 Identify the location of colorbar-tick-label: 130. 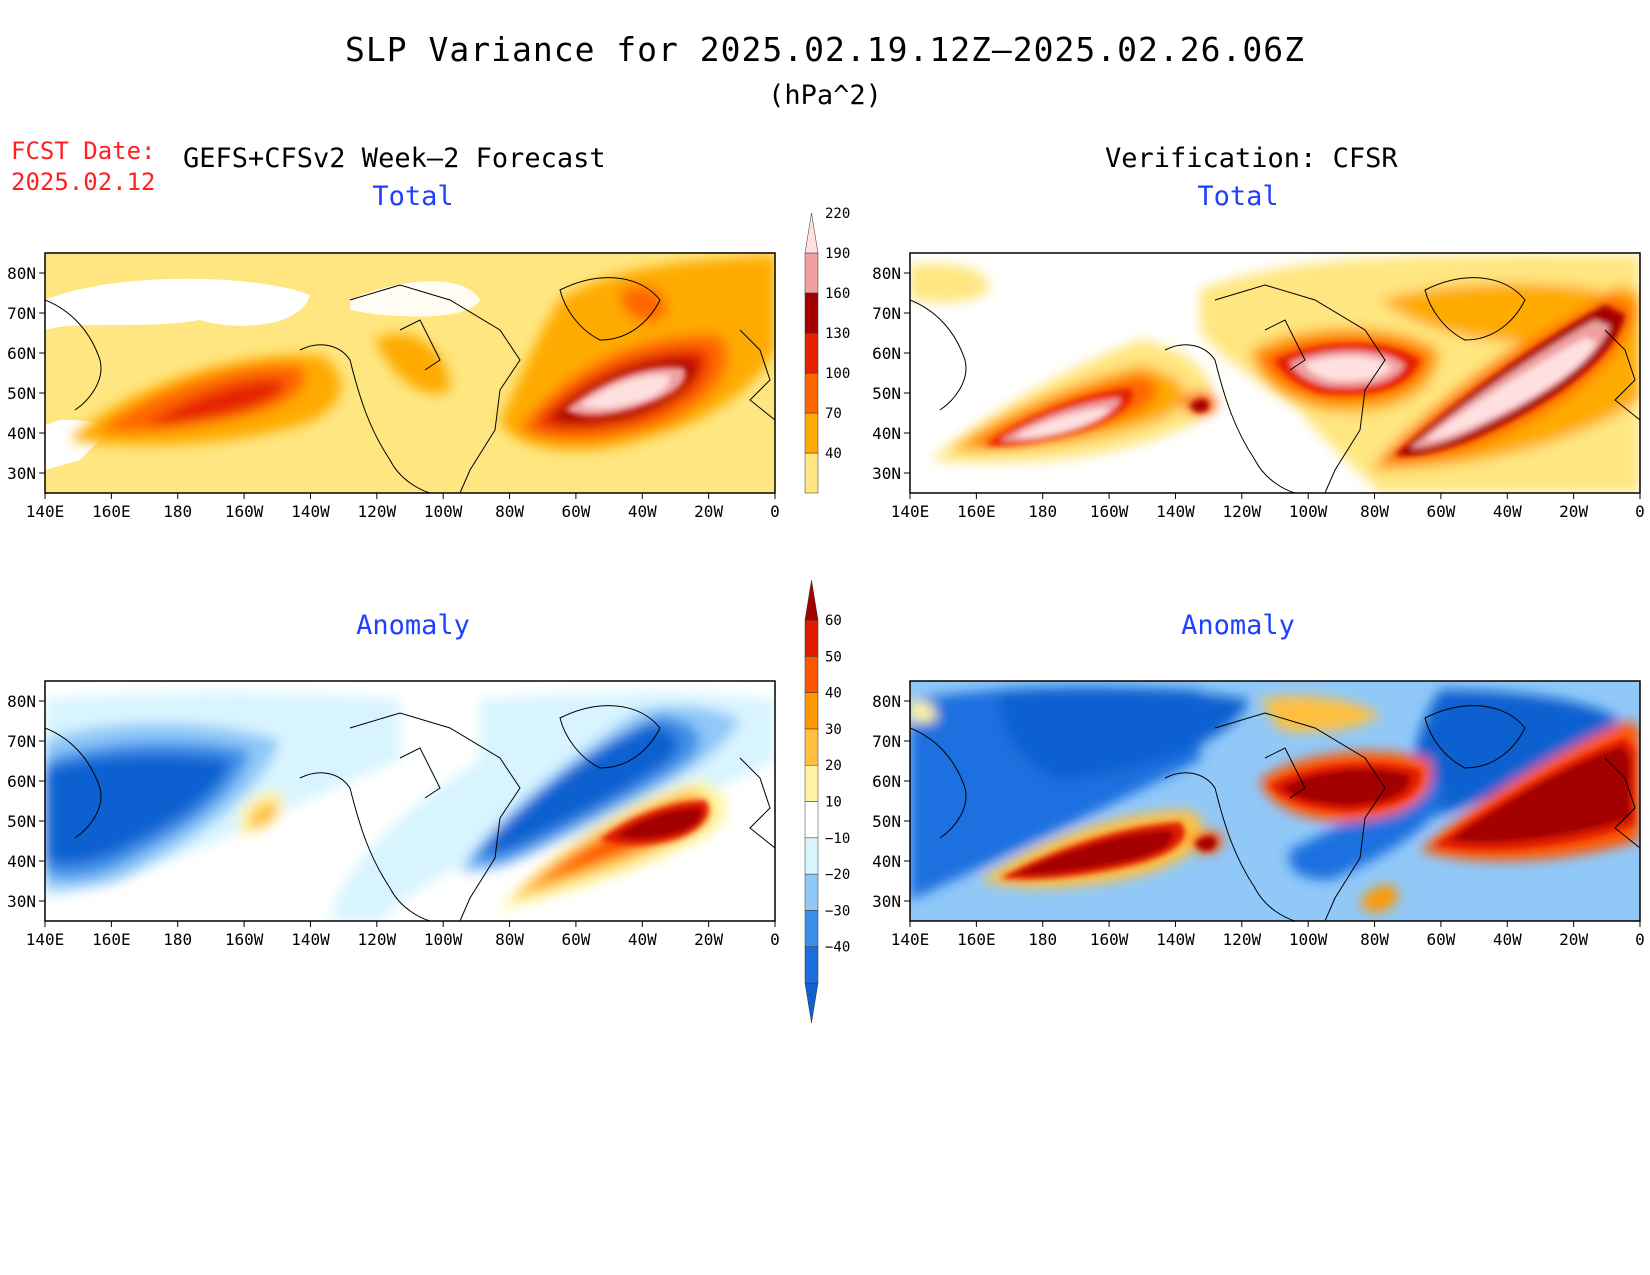
(837, 334).